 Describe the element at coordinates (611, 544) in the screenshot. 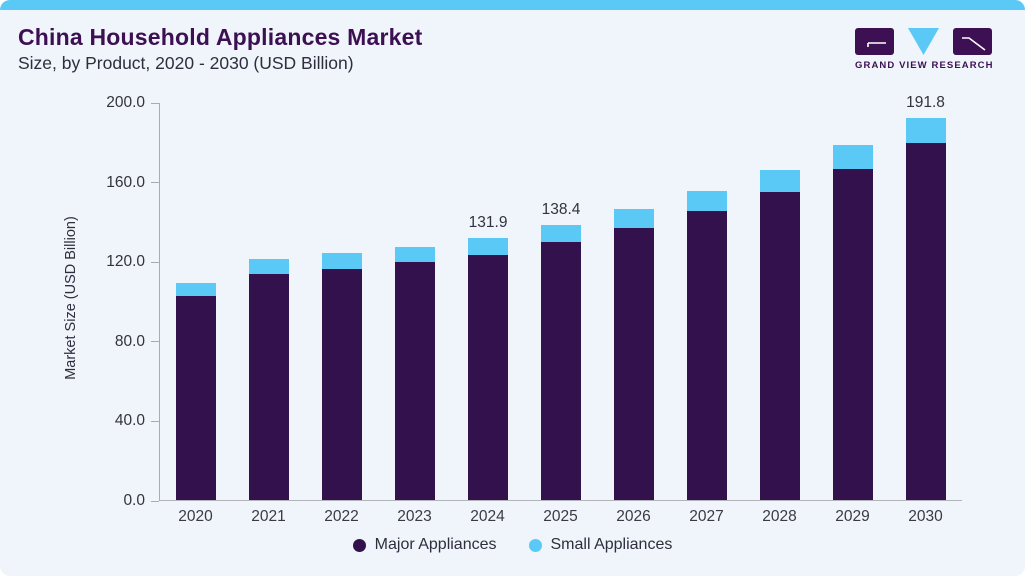

I see `legend-label: Small Appliances` at that location.